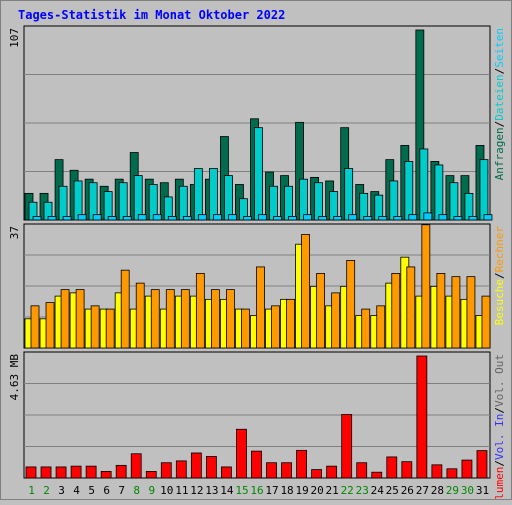  What do you see at coordinates (392, 490) in the screenshot?
I see `x-tick-label-25: 25` at bounding box center [392, 490].